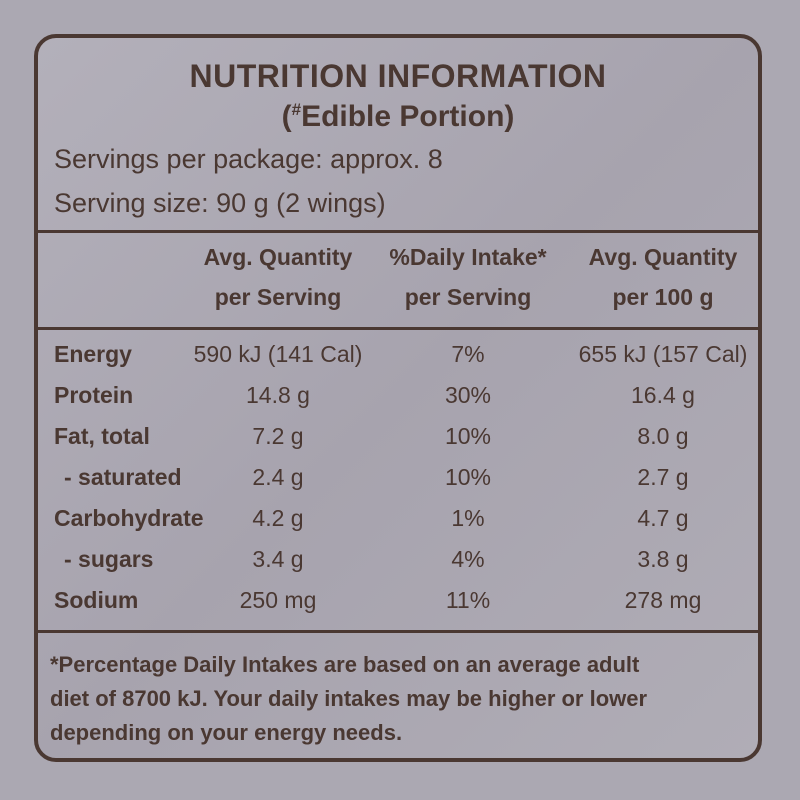 This screenshot has height=800, width=800. What do you see at coordinates (226, 732) in the screenshot?
I see `footnote: depending on your energy needs.` at bounding box center [226, 732].